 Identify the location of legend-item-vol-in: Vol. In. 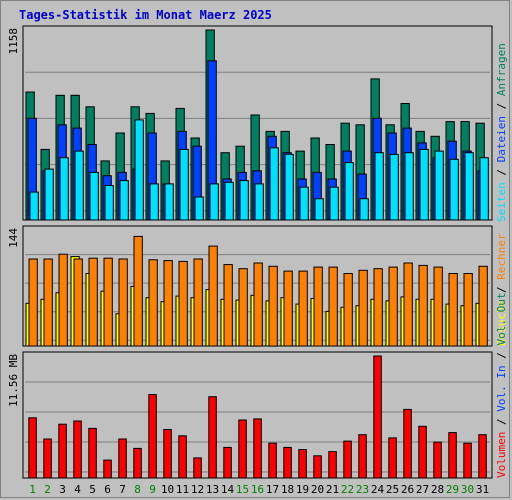
(501, 388).